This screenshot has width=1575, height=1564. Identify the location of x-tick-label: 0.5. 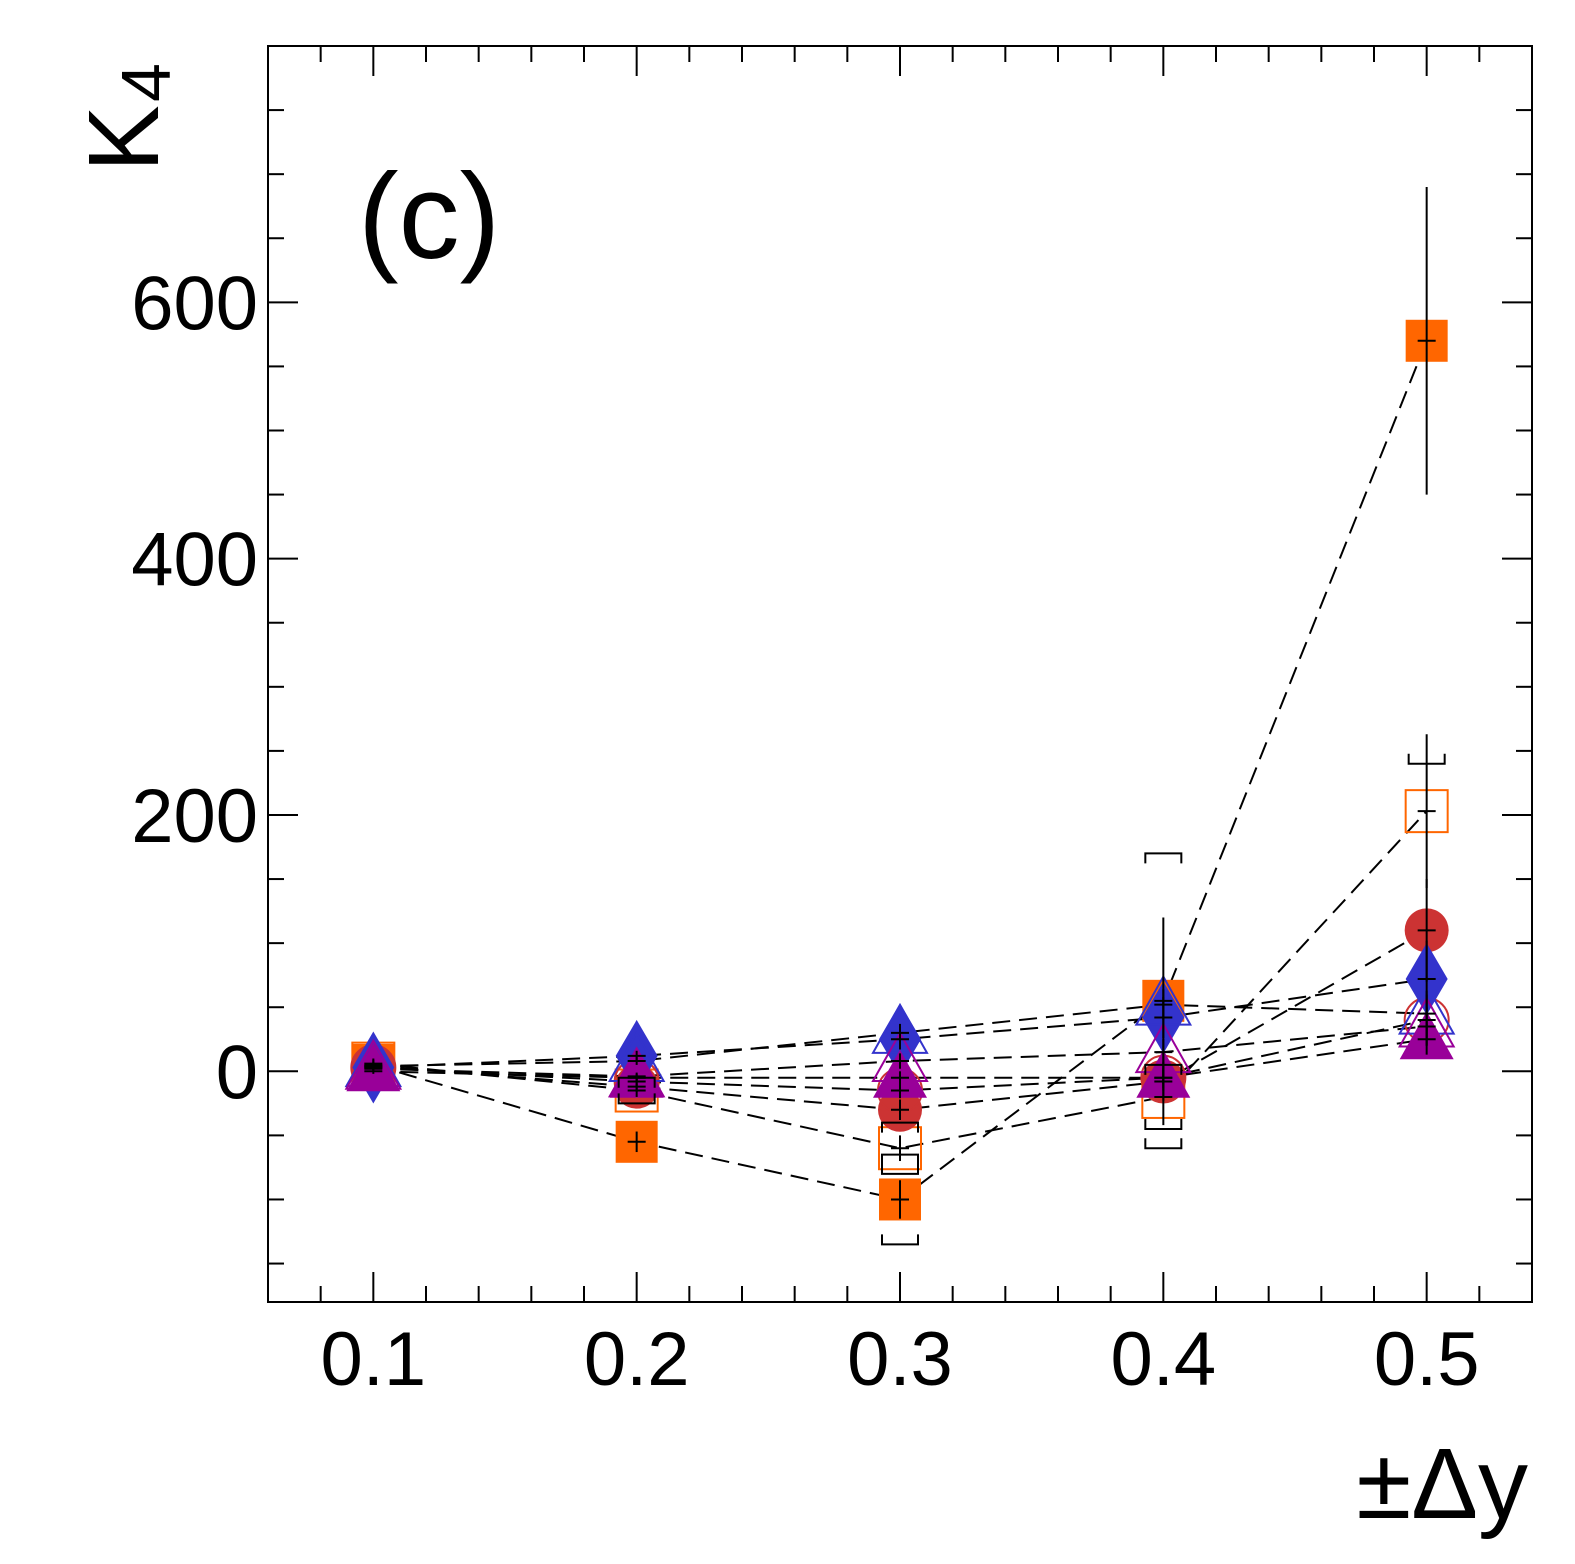
(1427, 1359).